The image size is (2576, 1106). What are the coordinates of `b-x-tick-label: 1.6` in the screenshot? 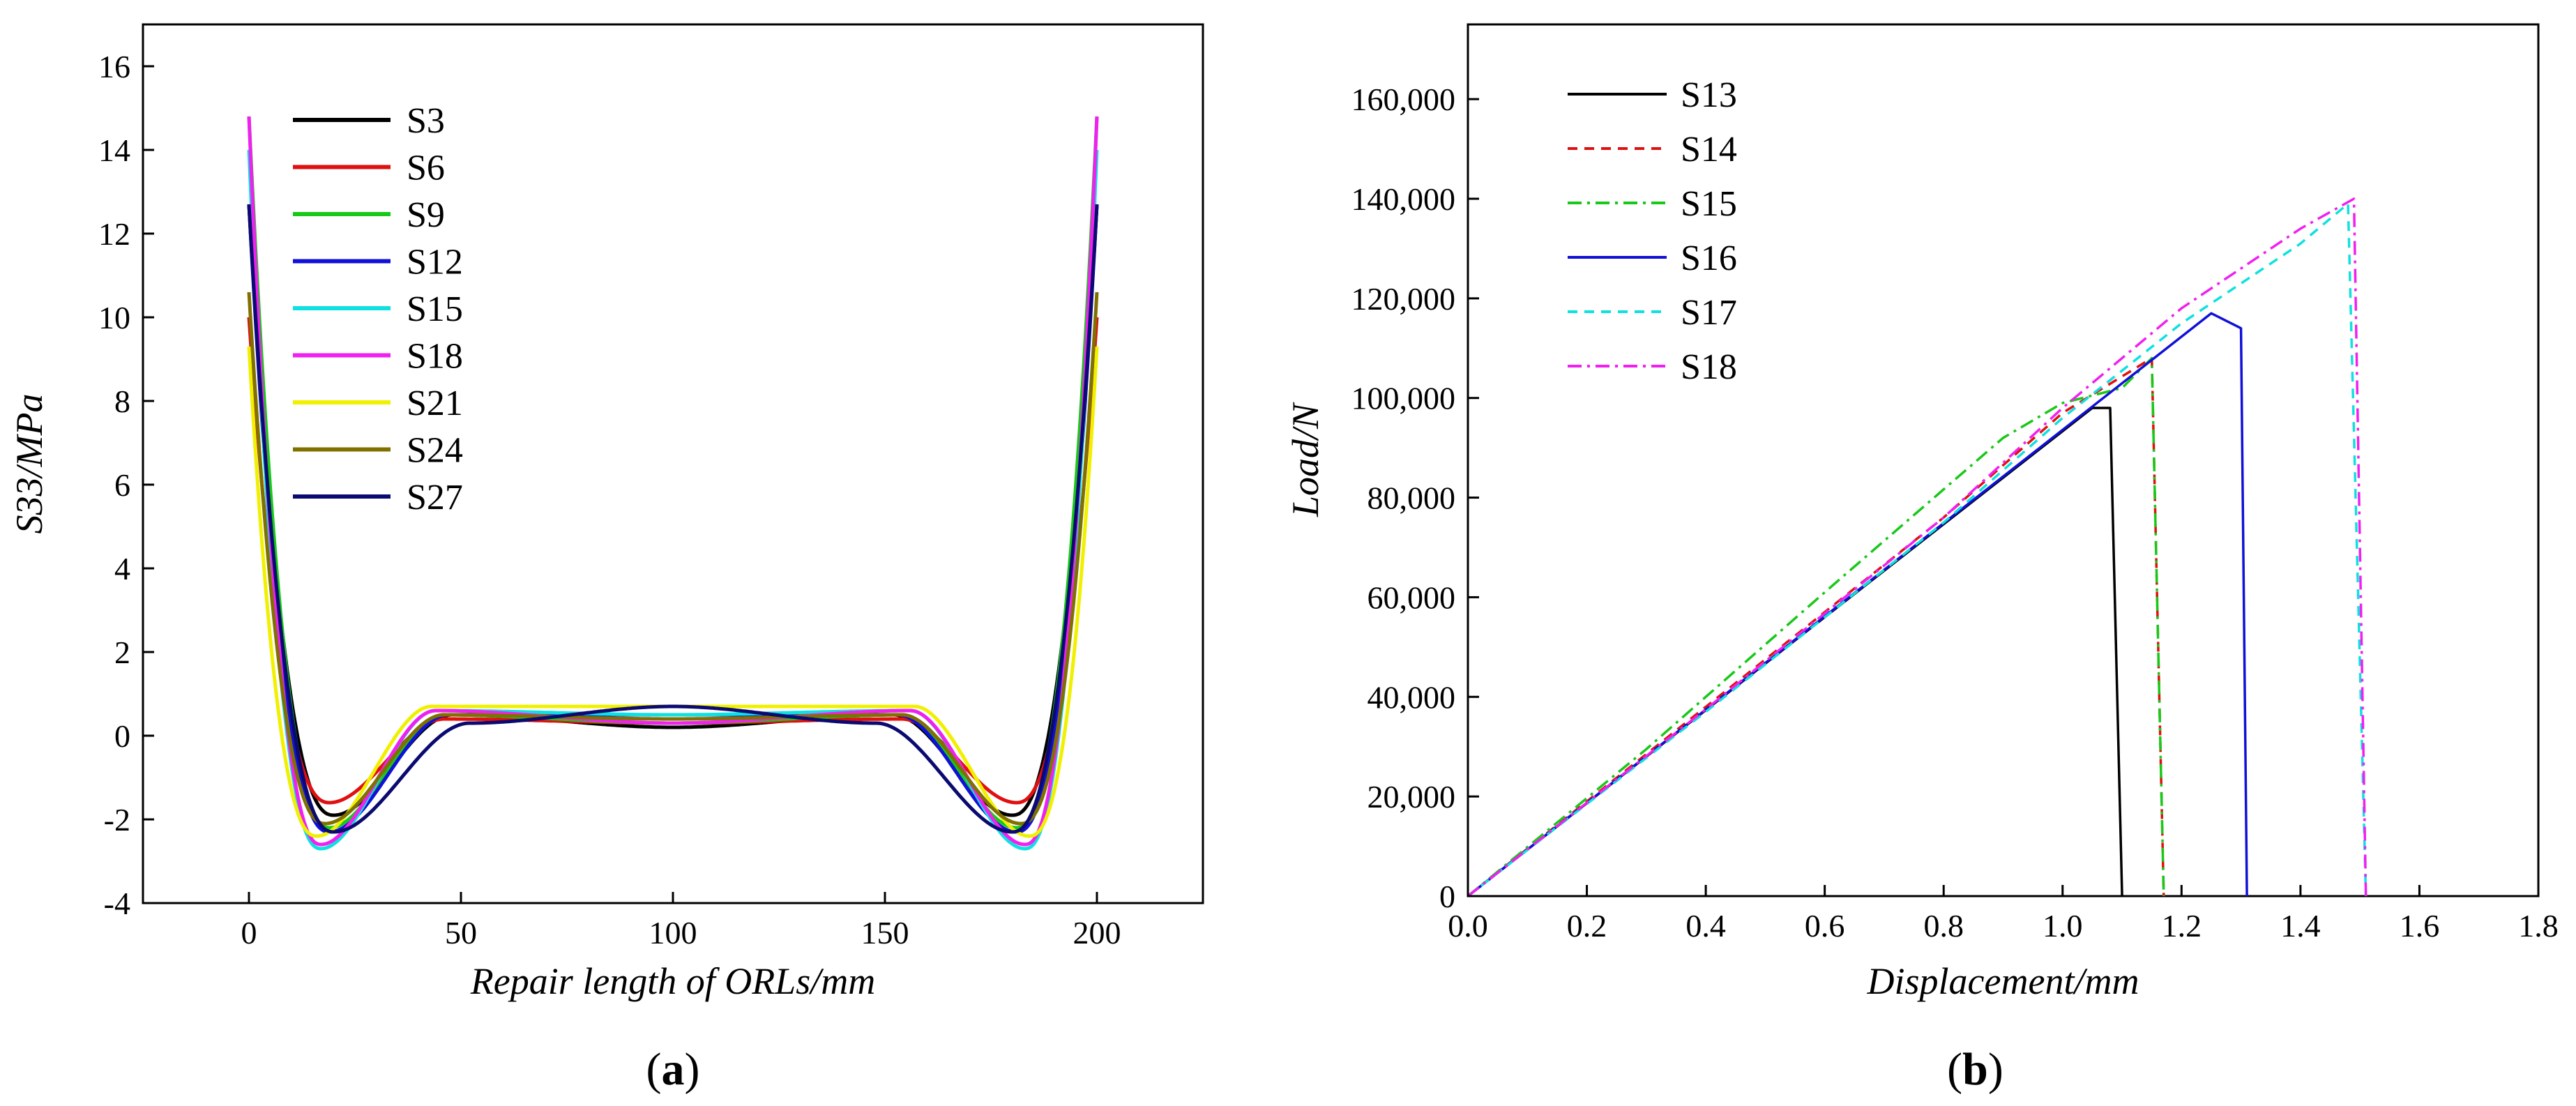 It's located at (2420, 926).